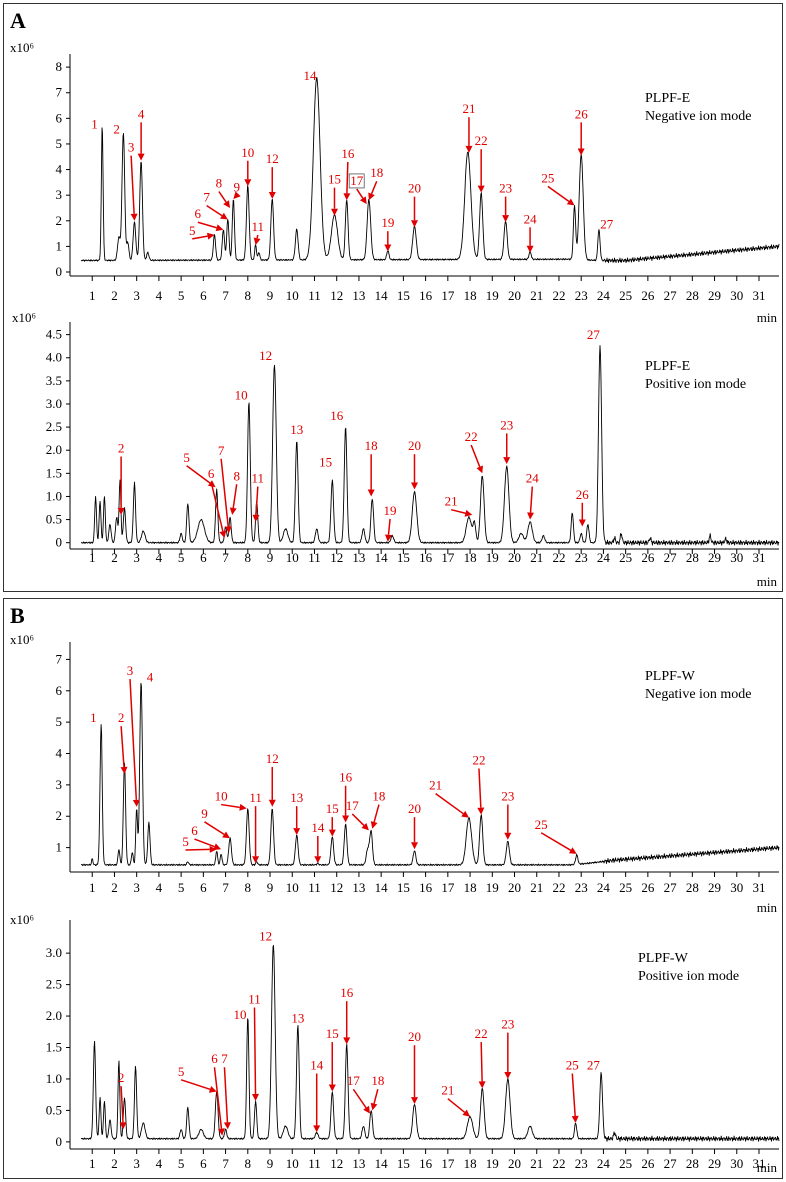  What do you see at coordinates (204, 813) in the screenshot?
I see `peak-label: 9` at bounding box center [204, 813].